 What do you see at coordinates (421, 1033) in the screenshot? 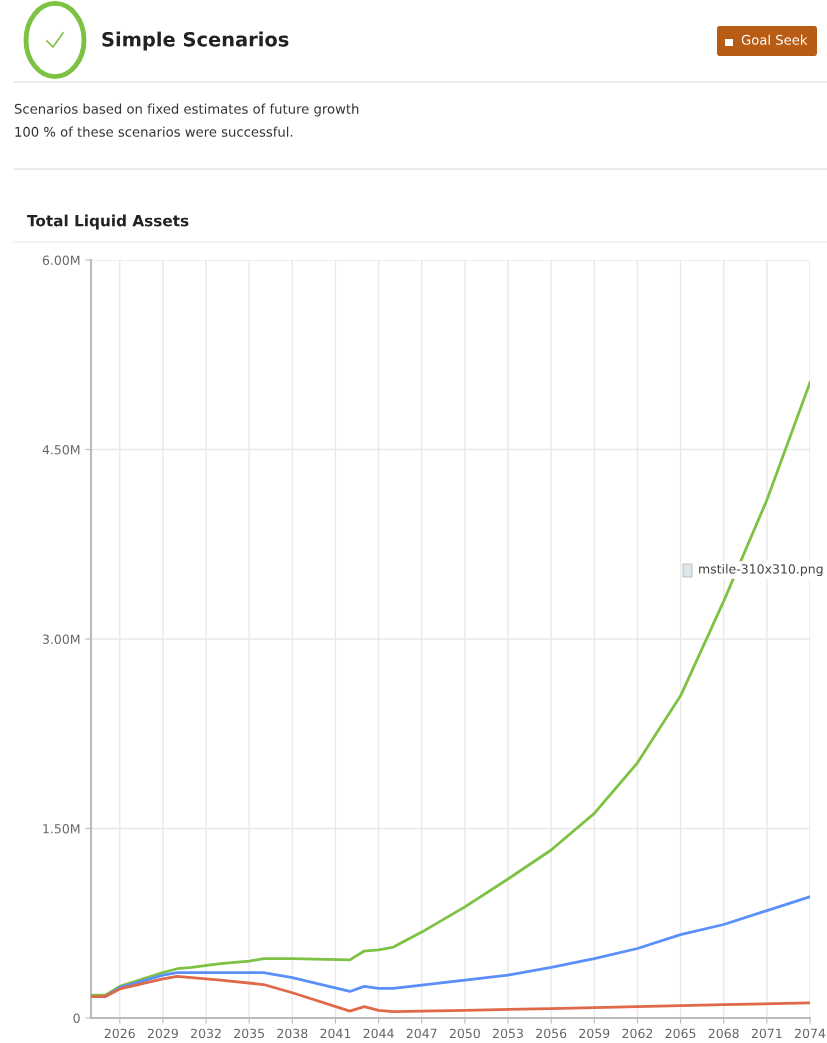
I see `x-tick-label: 2047` at bounding box center [421, 1033].